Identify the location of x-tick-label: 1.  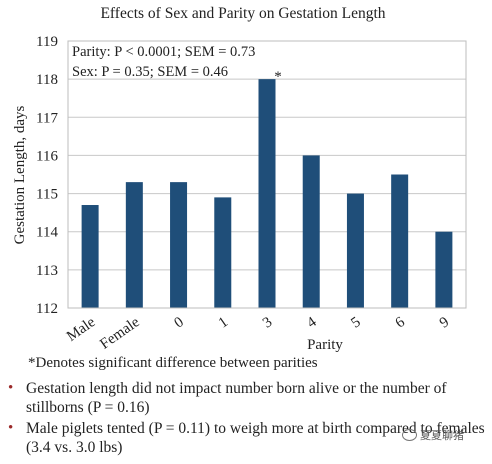
(223, 322).